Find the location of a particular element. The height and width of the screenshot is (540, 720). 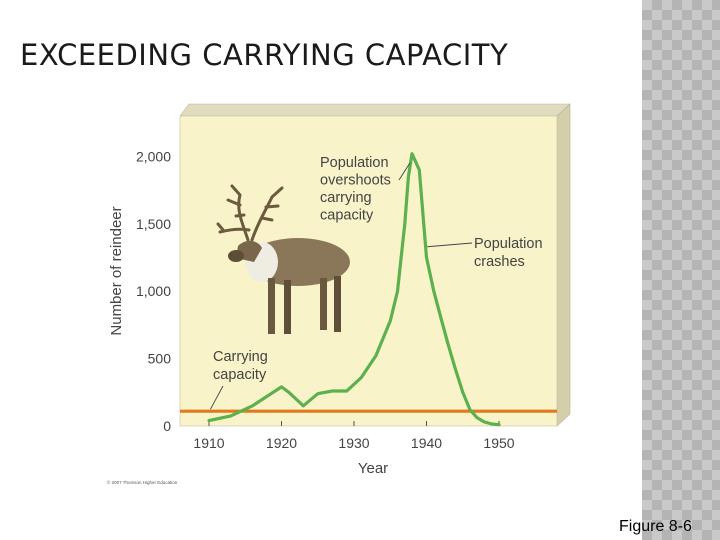

annotation-capacity-leader is located at coordinates (217, 397).